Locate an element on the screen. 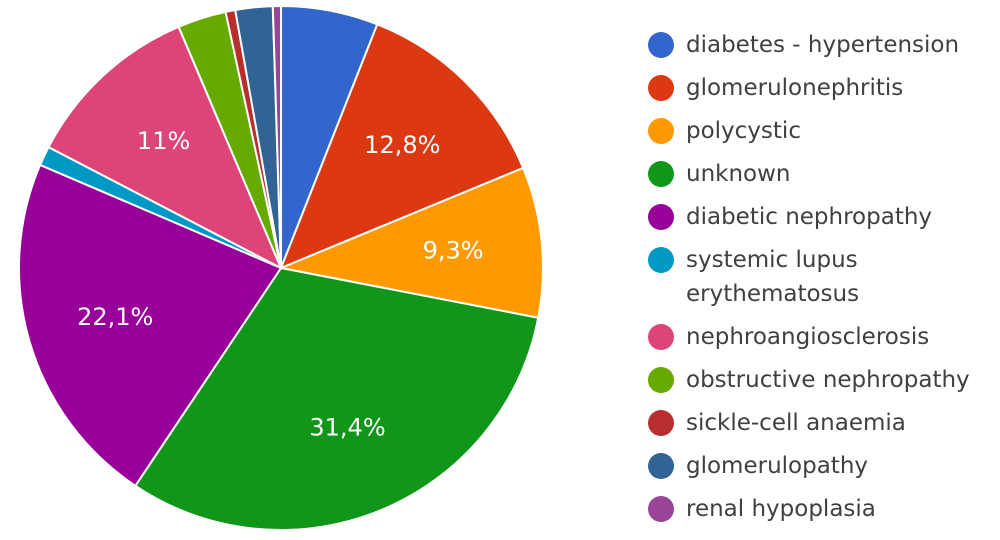 The width and height of the screenshot is (1000, 540). data-label-polycystic: 9,3% is located at coordinates (453, 251).